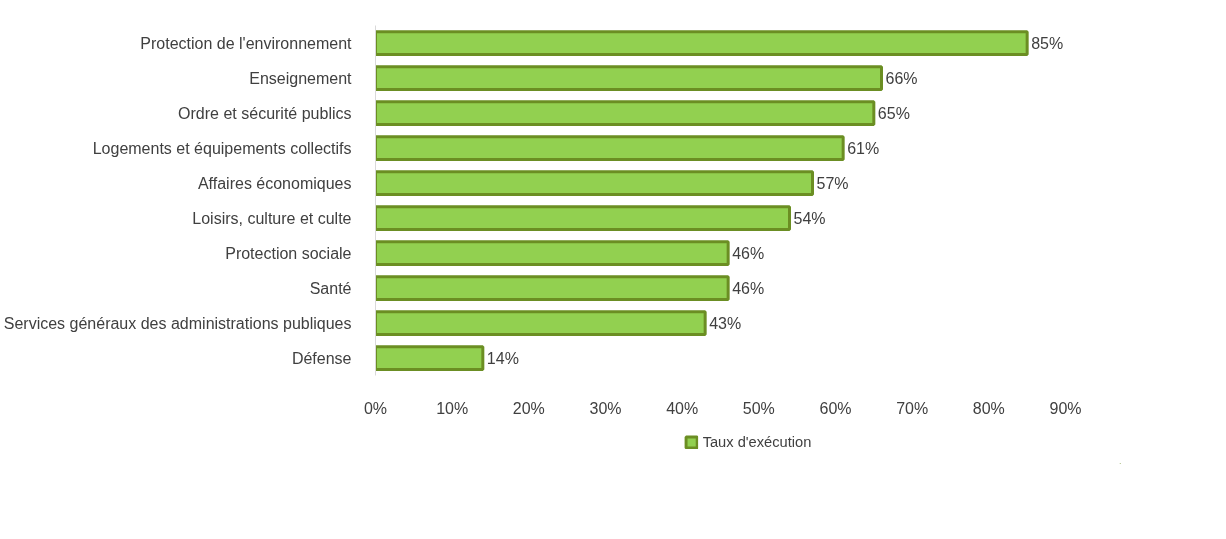  Describe the element at coordinates (375, 408) in the screenshot. I see `x-tick-label: 0%` at that location.